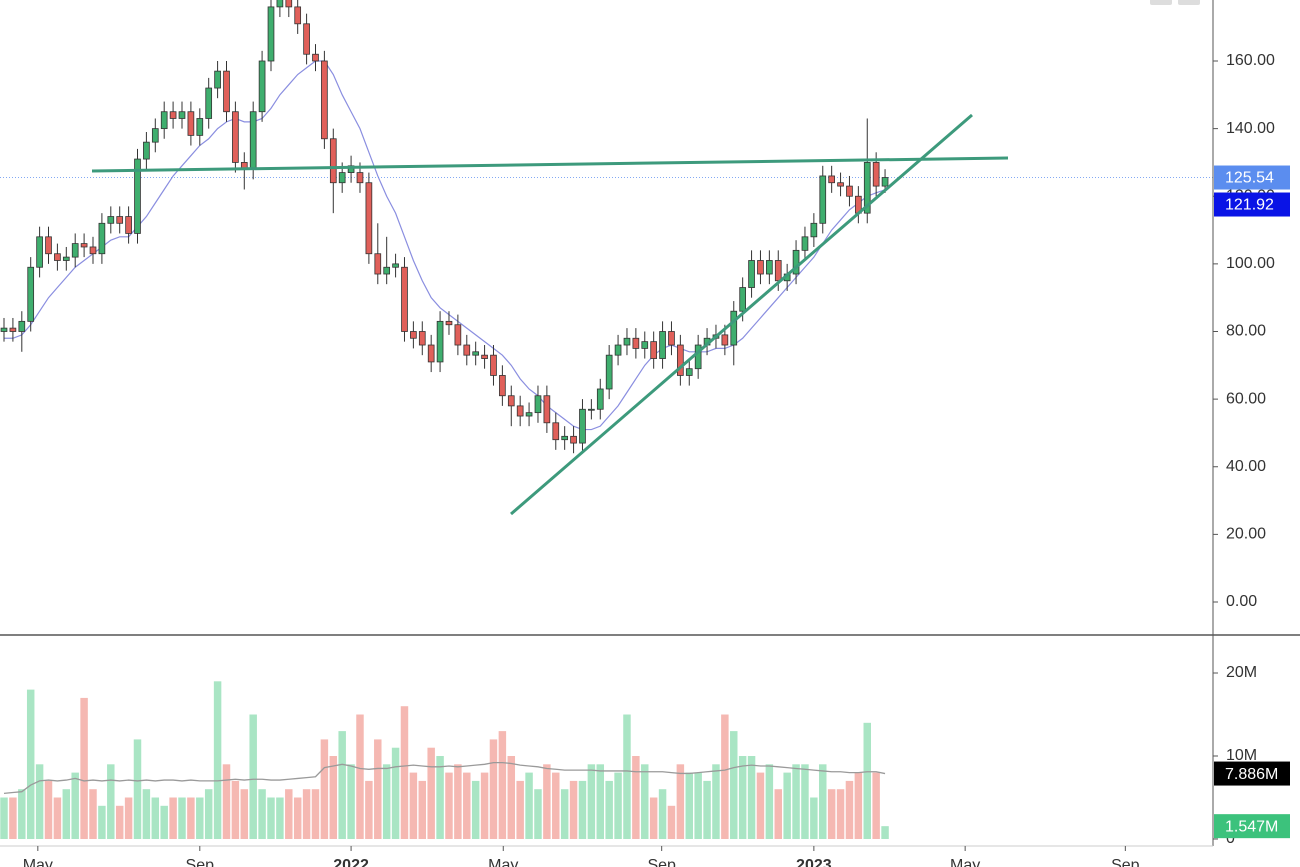 The image size is (1300, 867). Describe the element at coordinates (1252, 177) in the screenshot. I see `axis-value-box` at that location.